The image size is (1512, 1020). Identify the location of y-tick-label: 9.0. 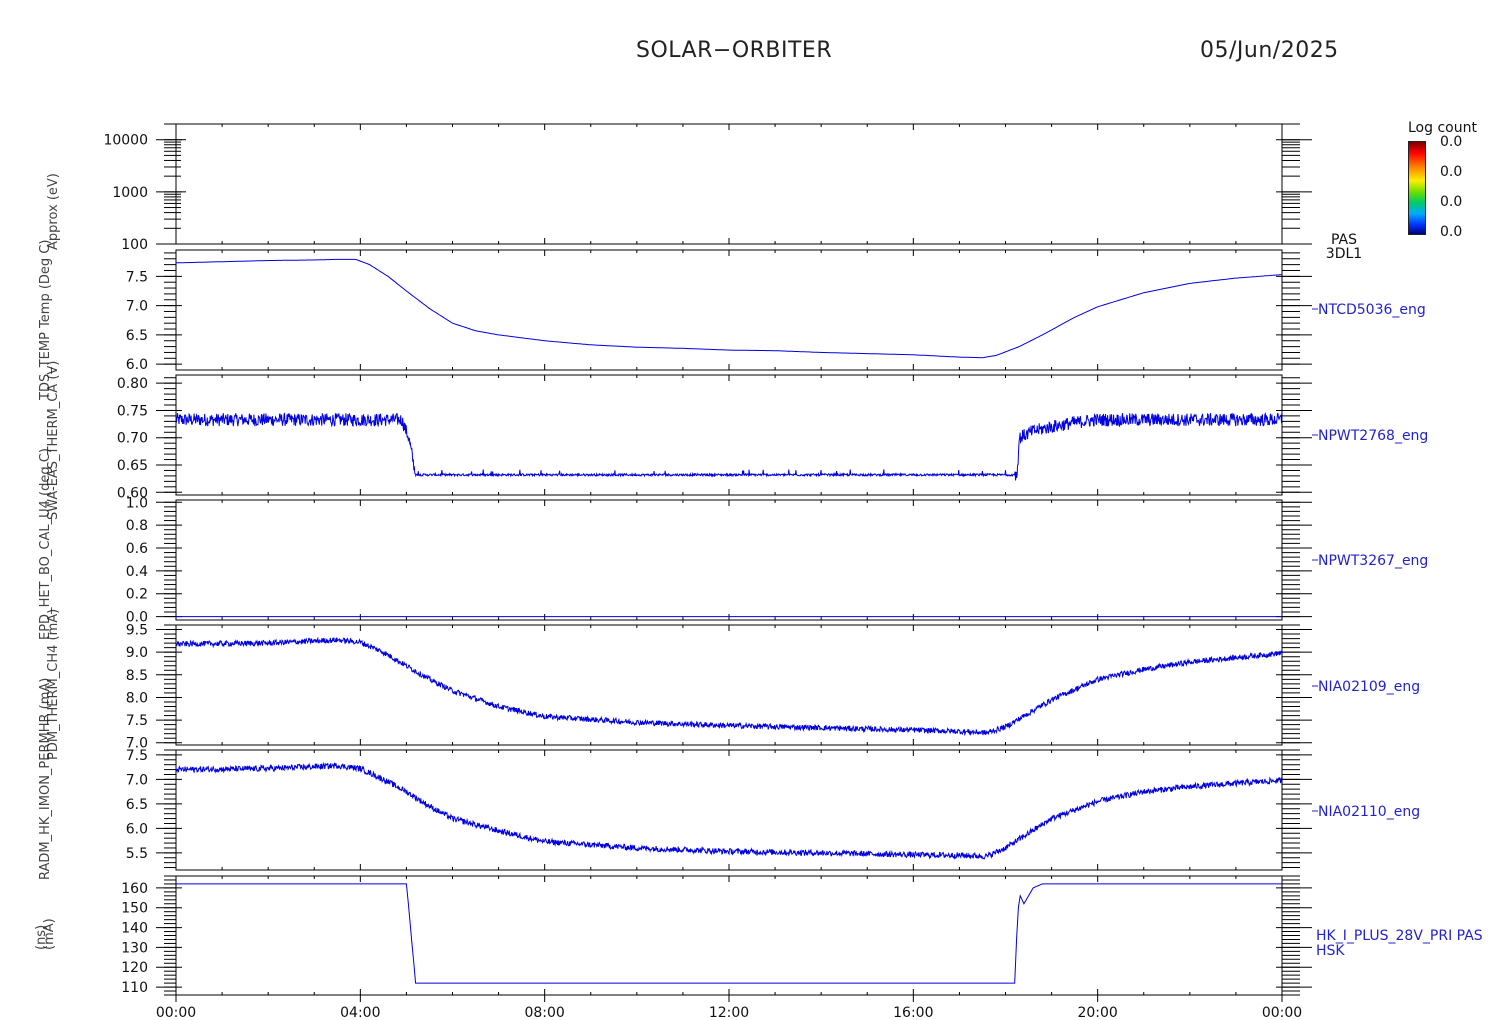
(137, 653).